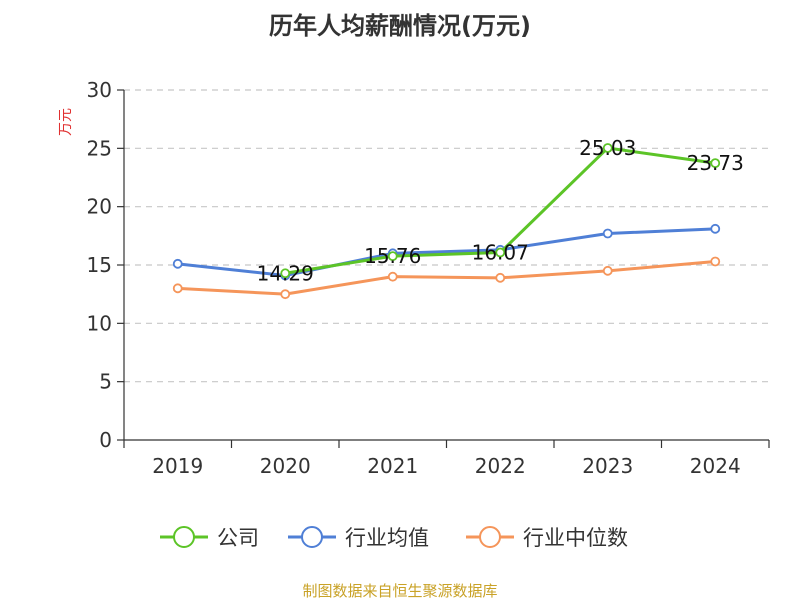 This screenshot has height=600, width=800. I want to click on legend-item: 行业均值, so click(358, 538).